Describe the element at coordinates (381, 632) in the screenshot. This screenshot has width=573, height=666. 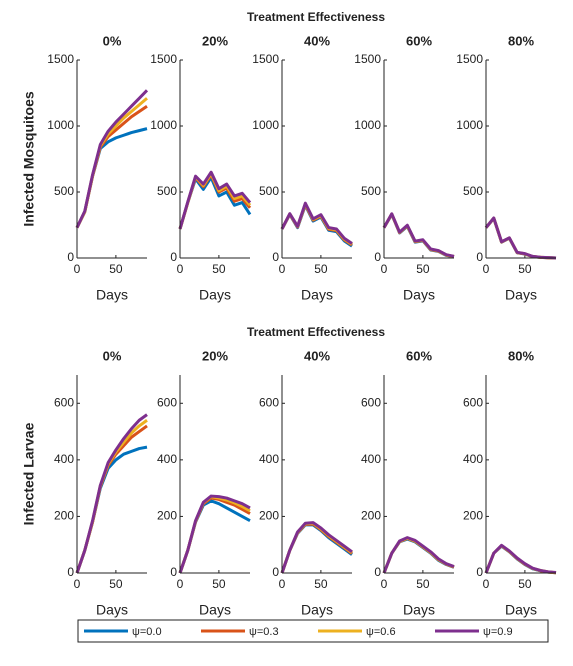
I see `legend-label: ψ=0.6` at that location.